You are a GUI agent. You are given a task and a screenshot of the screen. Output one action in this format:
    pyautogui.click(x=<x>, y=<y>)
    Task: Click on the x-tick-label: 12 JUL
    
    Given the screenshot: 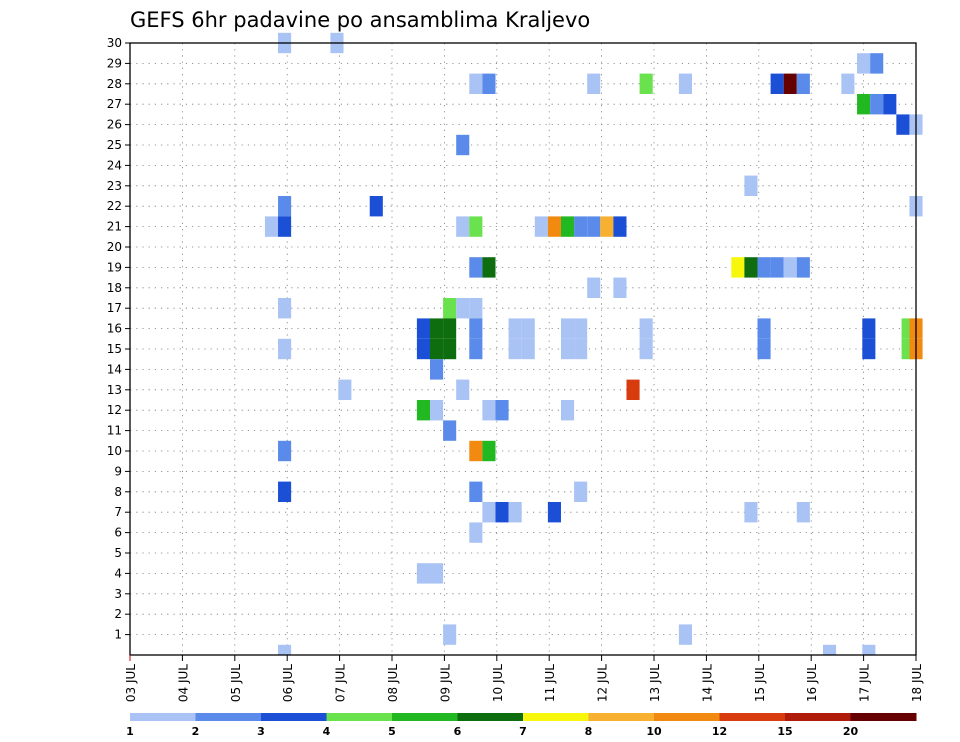 What is the action you would take?
    pyautogui.click(x=603, y=683)
    